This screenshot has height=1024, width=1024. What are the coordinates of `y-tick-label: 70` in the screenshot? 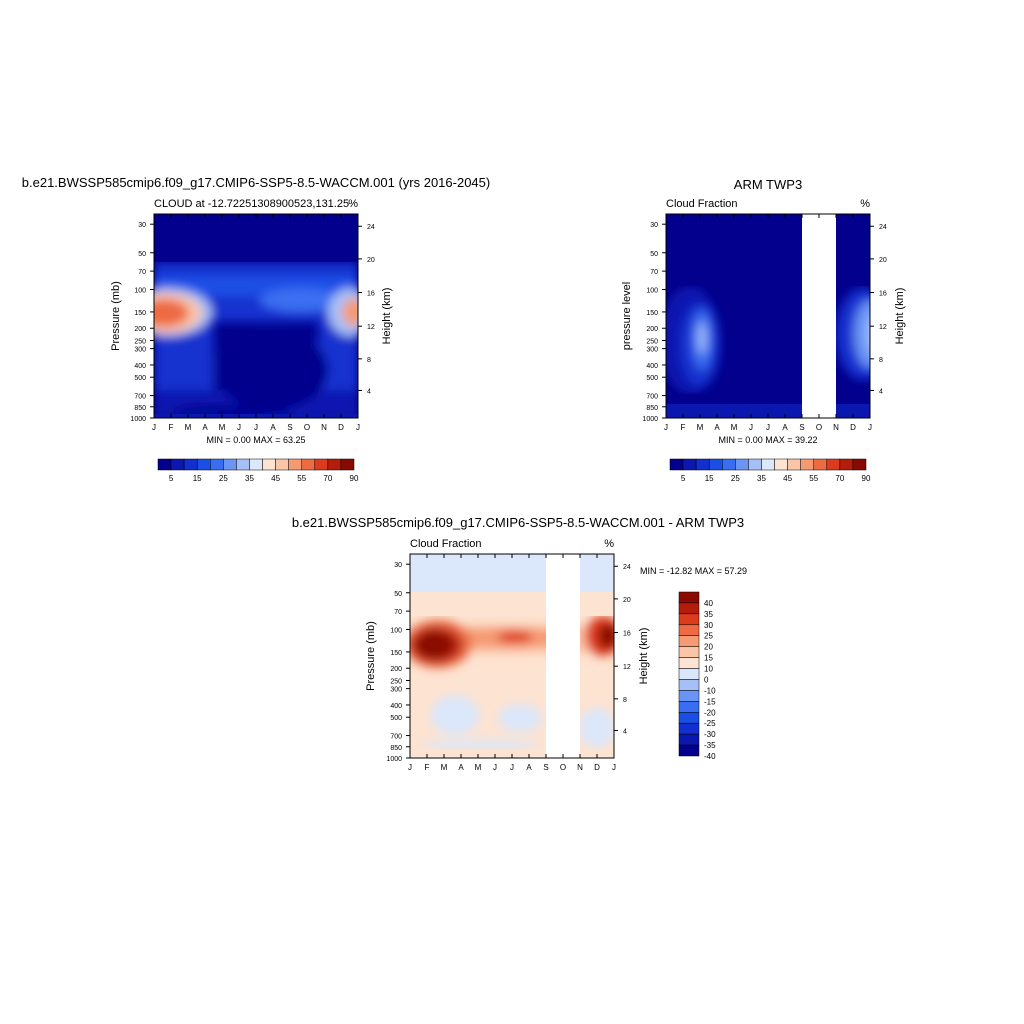 It's located at (142, 272).